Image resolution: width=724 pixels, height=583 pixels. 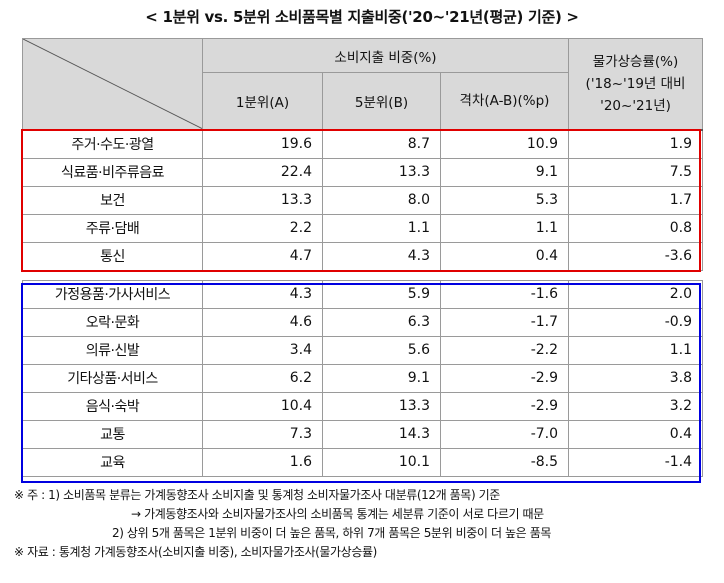 I want to click on q5-share: 4.3, so click(x=381, y=256).